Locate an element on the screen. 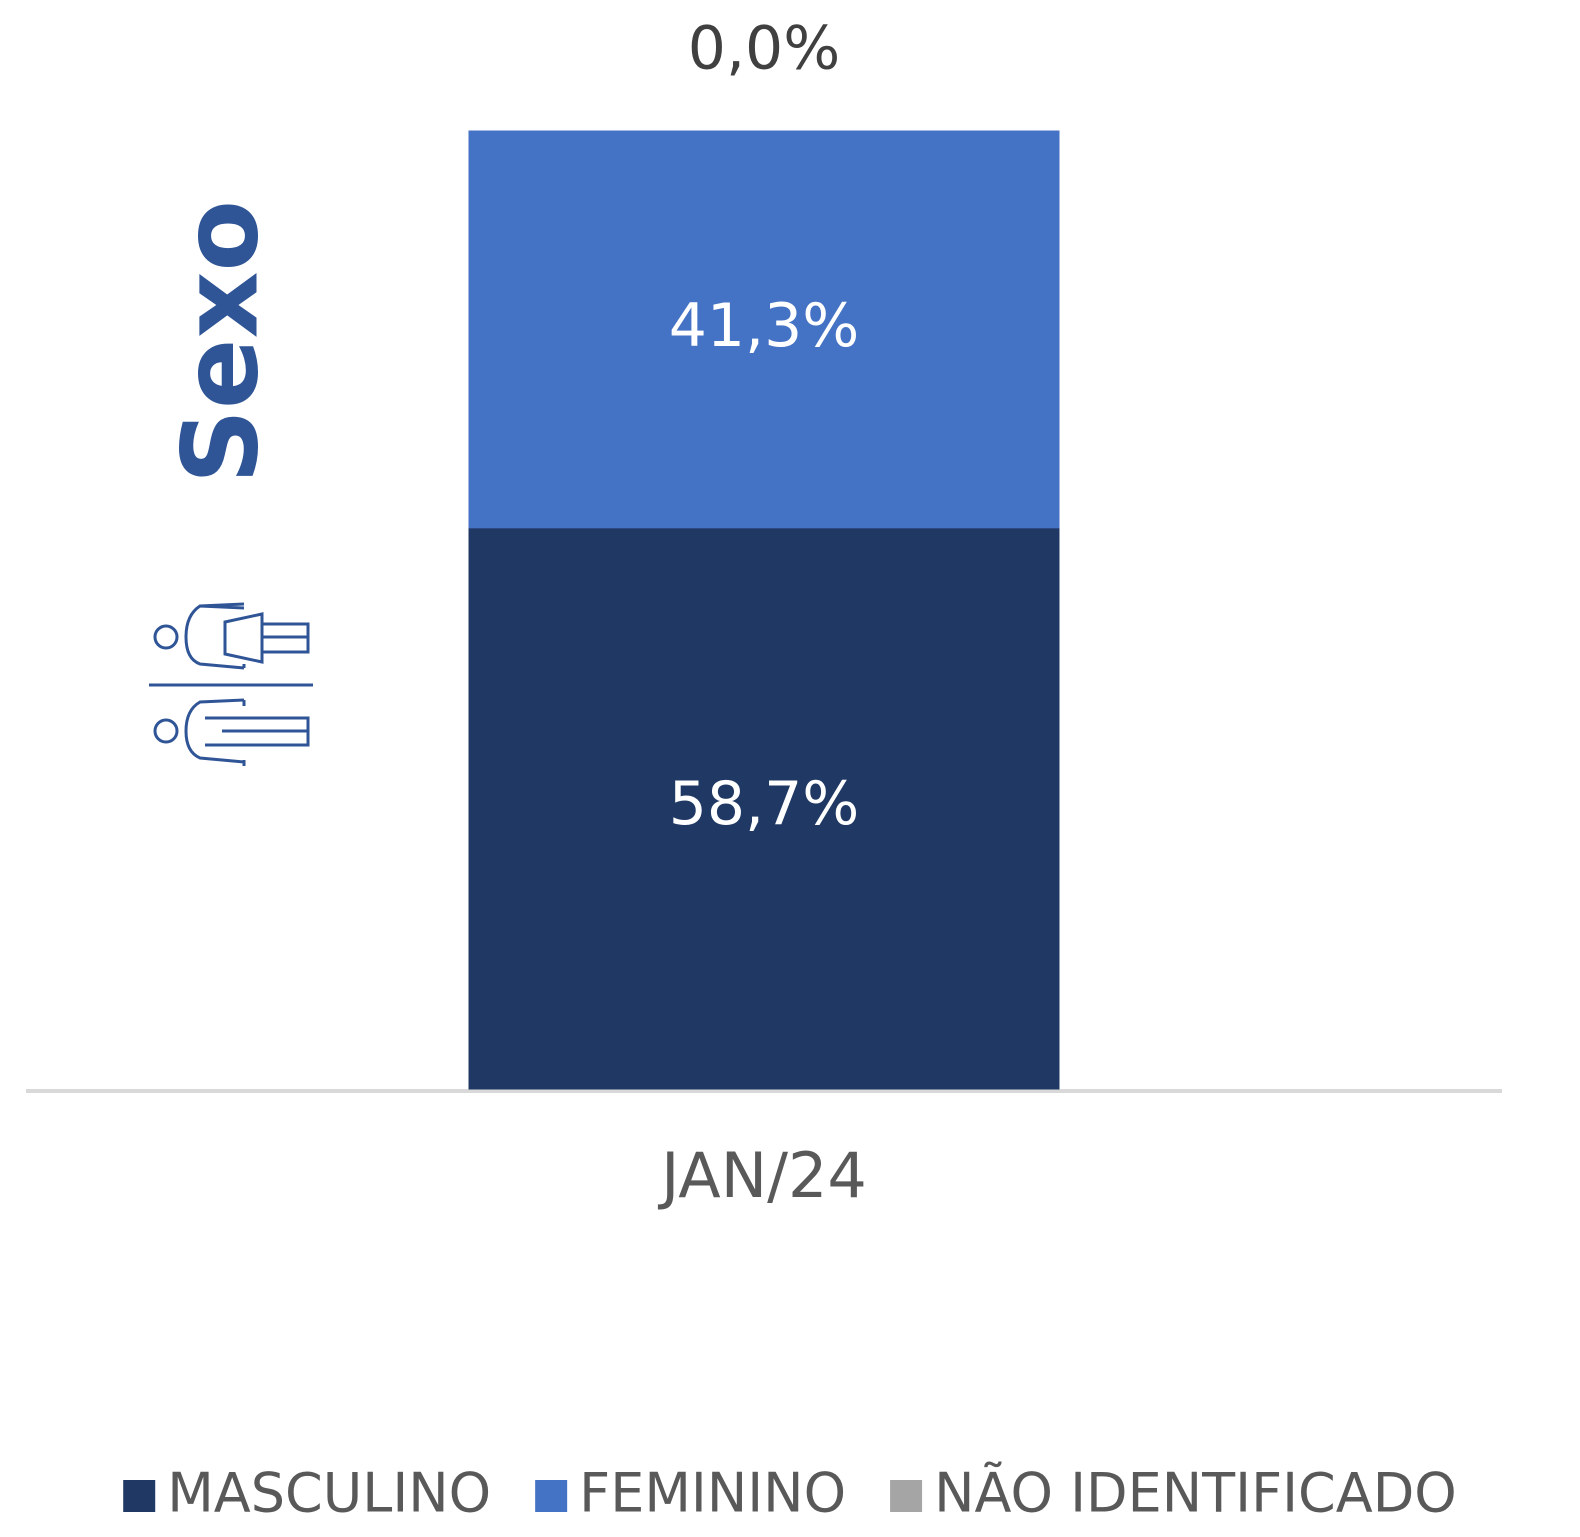  legend-label: MASCULINO is located at coordinates (329, 1493).